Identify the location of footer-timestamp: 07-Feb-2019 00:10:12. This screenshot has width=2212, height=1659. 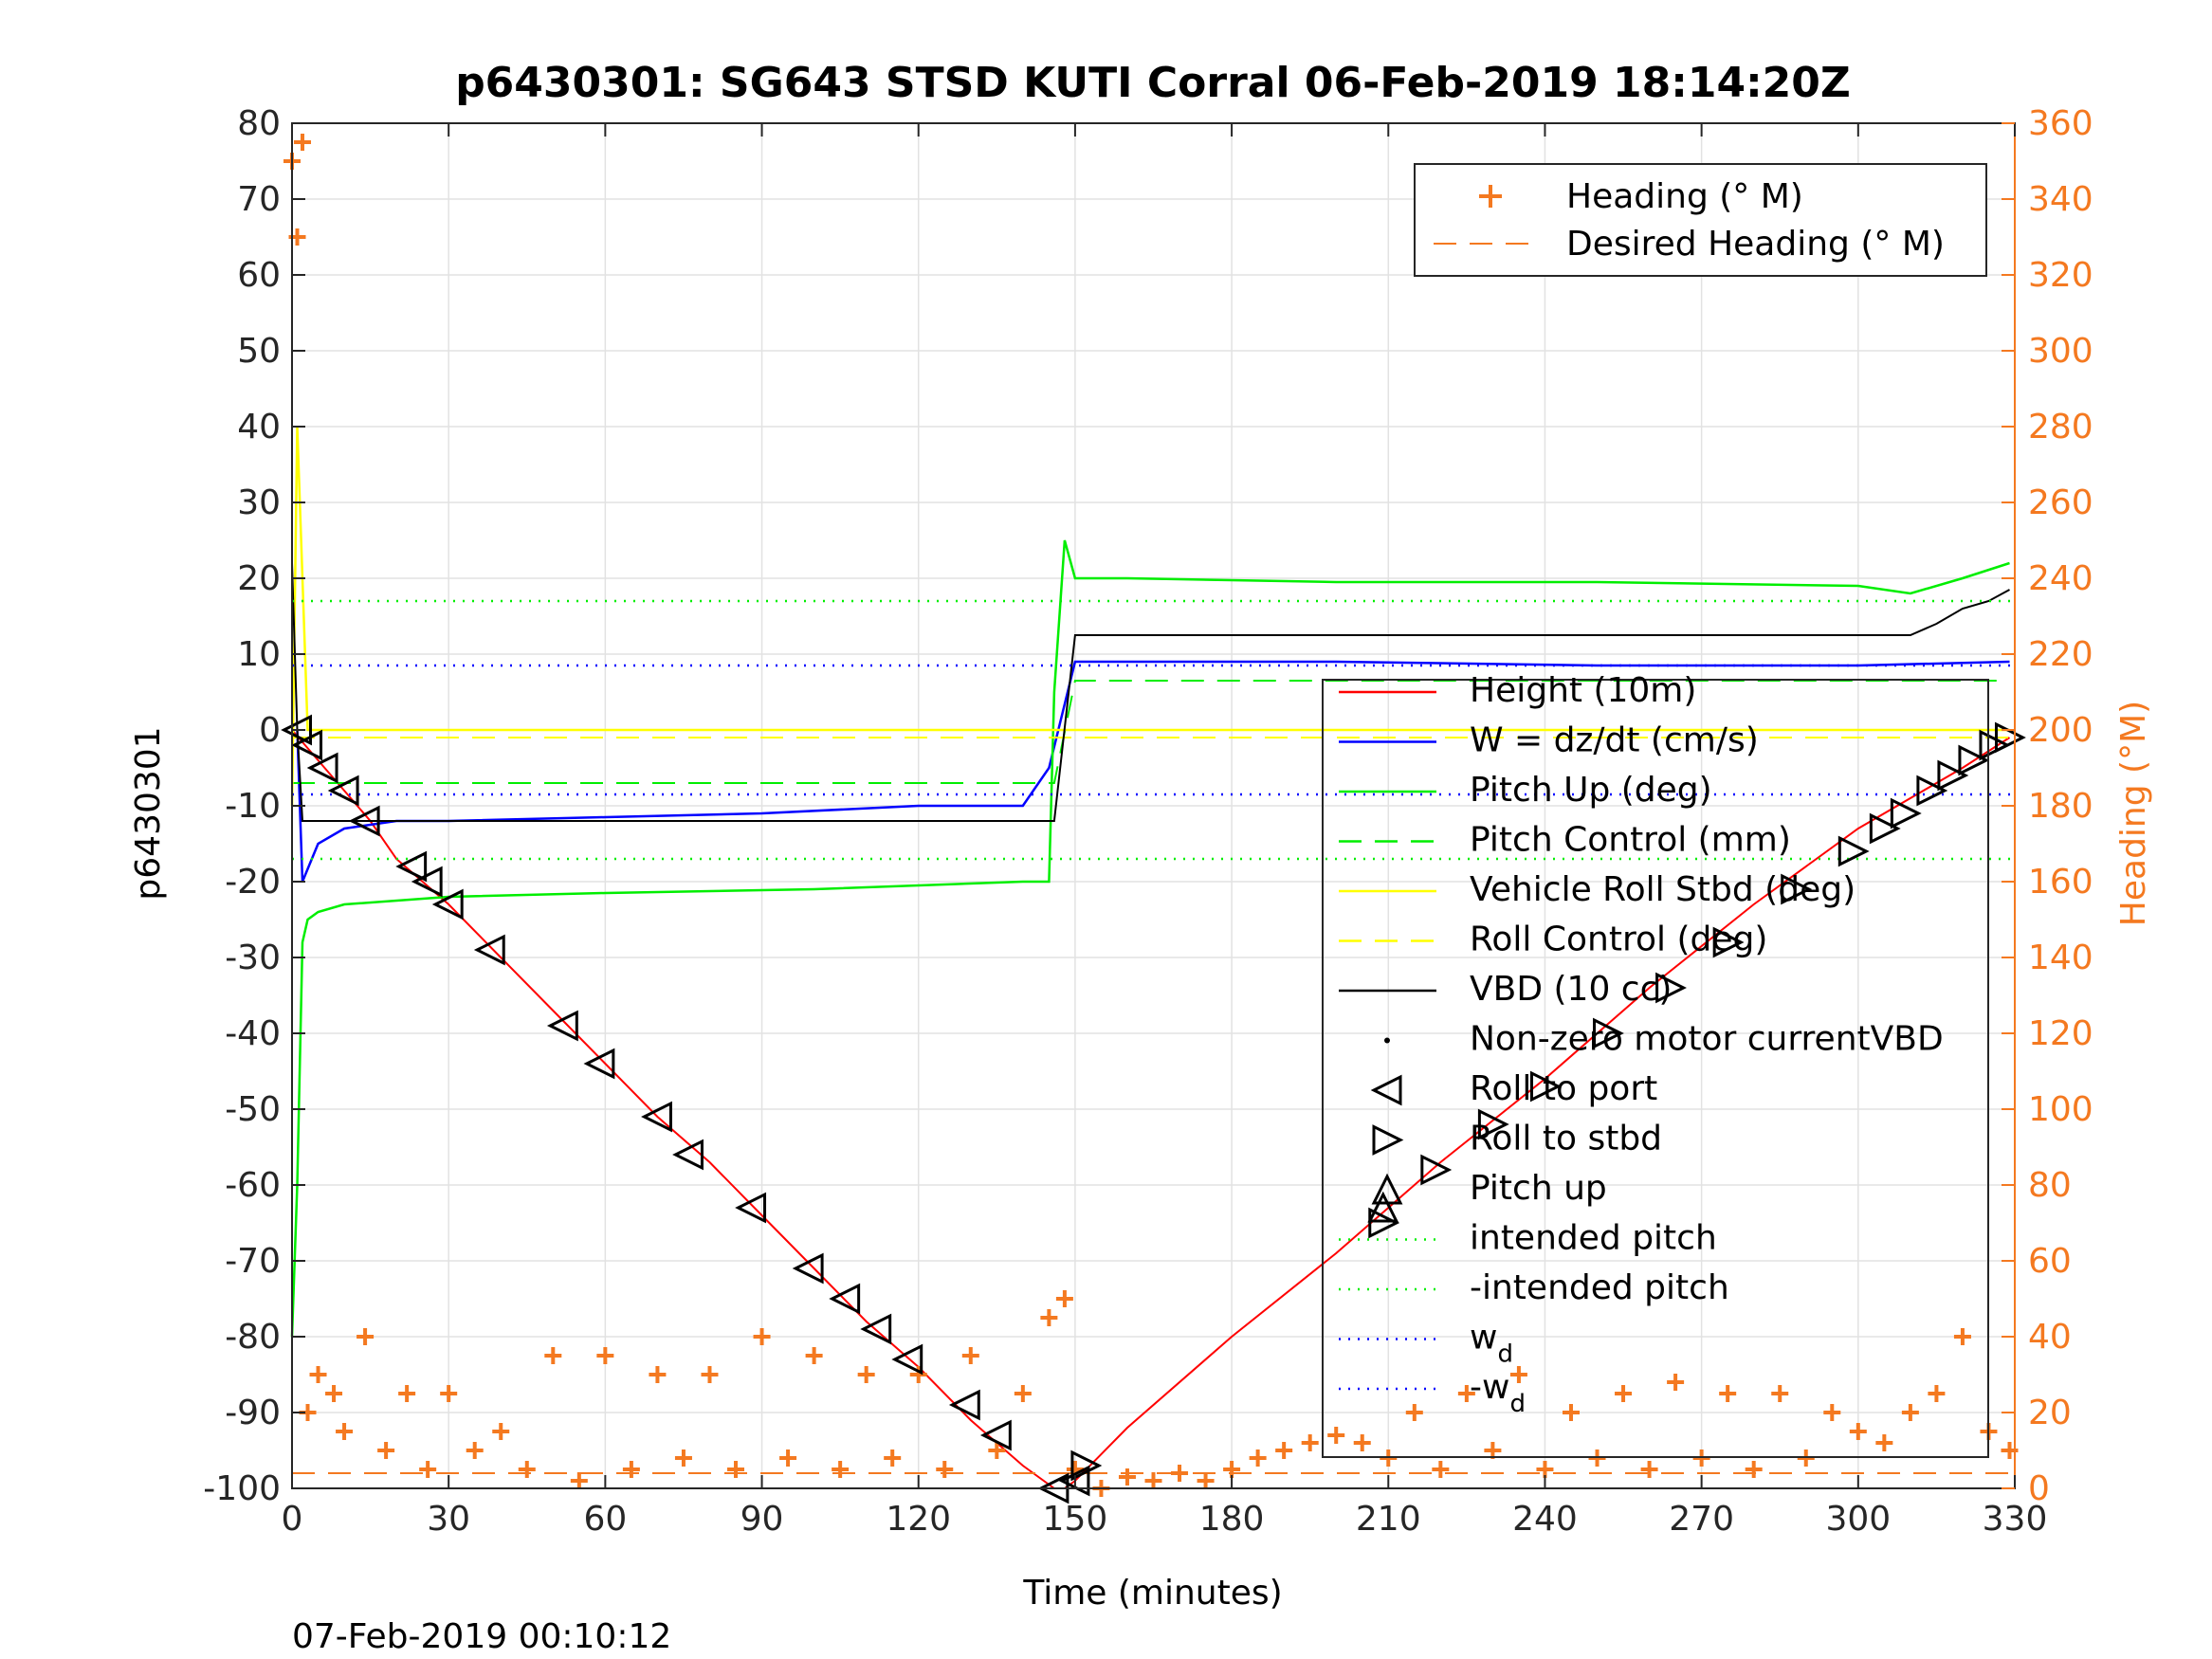
(481, 1636).